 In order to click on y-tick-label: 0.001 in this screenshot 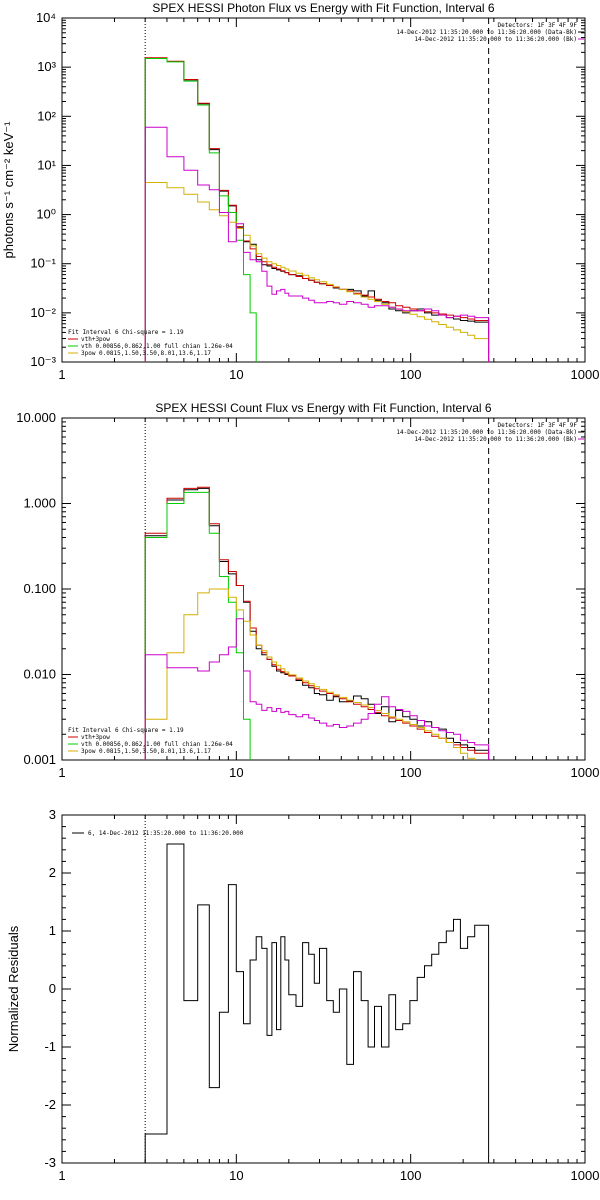, I will do `click(39, 759)`.